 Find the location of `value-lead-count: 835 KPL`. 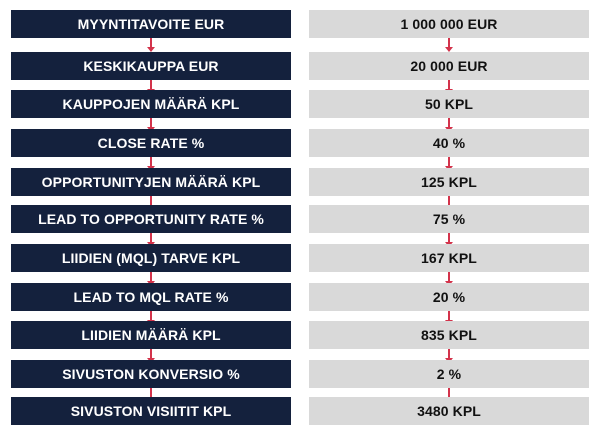

value-lead-count: 835 KPL is located at coordinates (449, 335).